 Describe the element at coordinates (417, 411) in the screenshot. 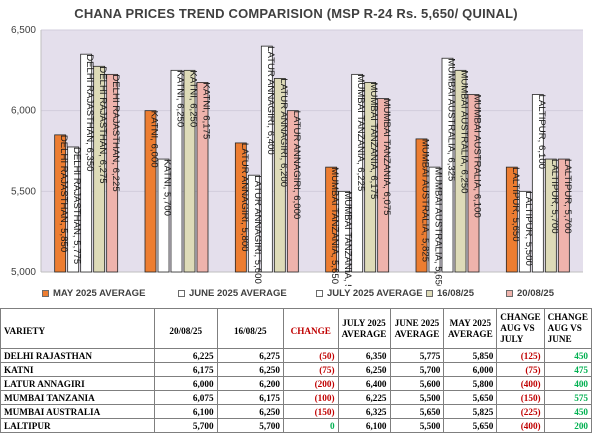

I see `cell-june-average: 5,650` at that location.